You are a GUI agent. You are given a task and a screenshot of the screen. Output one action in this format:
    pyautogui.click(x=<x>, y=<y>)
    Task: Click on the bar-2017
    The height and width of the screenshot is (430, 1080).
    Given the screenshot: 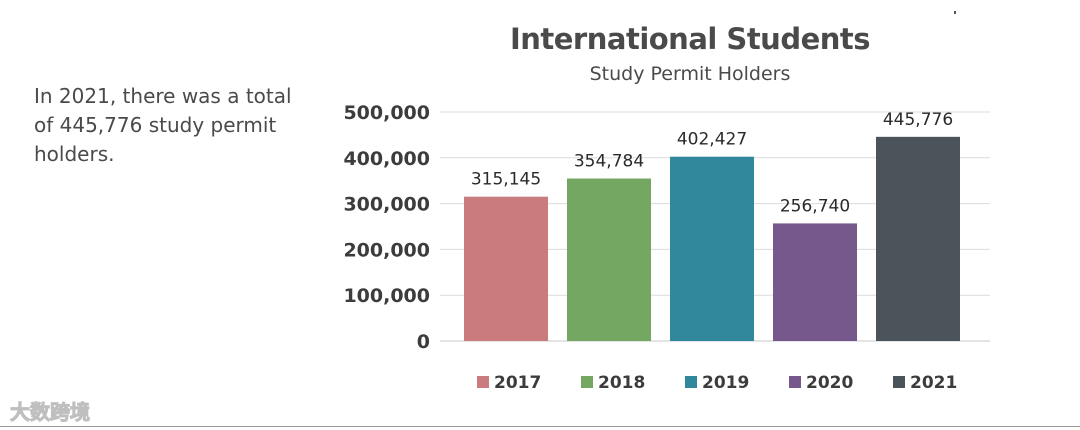 What is the action you would take?
    pyautogui.click(x=506, y=268)
    